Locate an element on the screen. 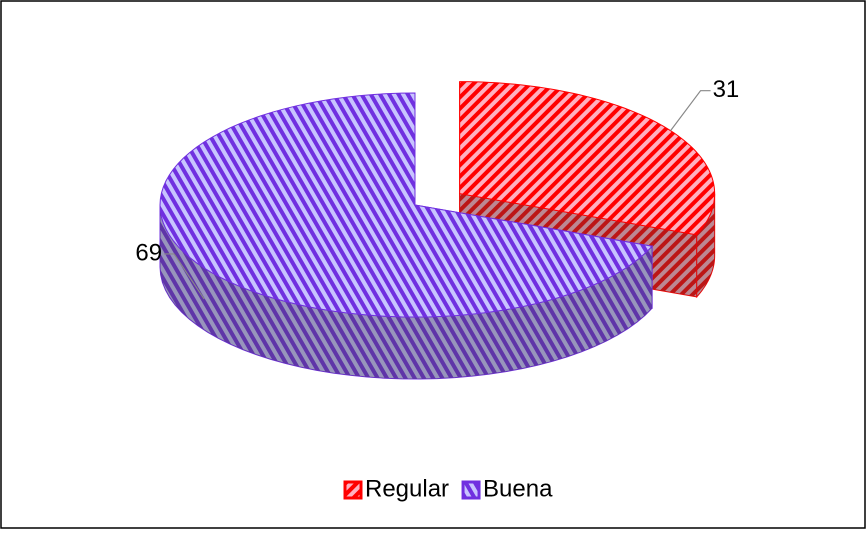 This screenshot has width=866, height=534. legend: Regular Buena is located at coordinates (448, 488).